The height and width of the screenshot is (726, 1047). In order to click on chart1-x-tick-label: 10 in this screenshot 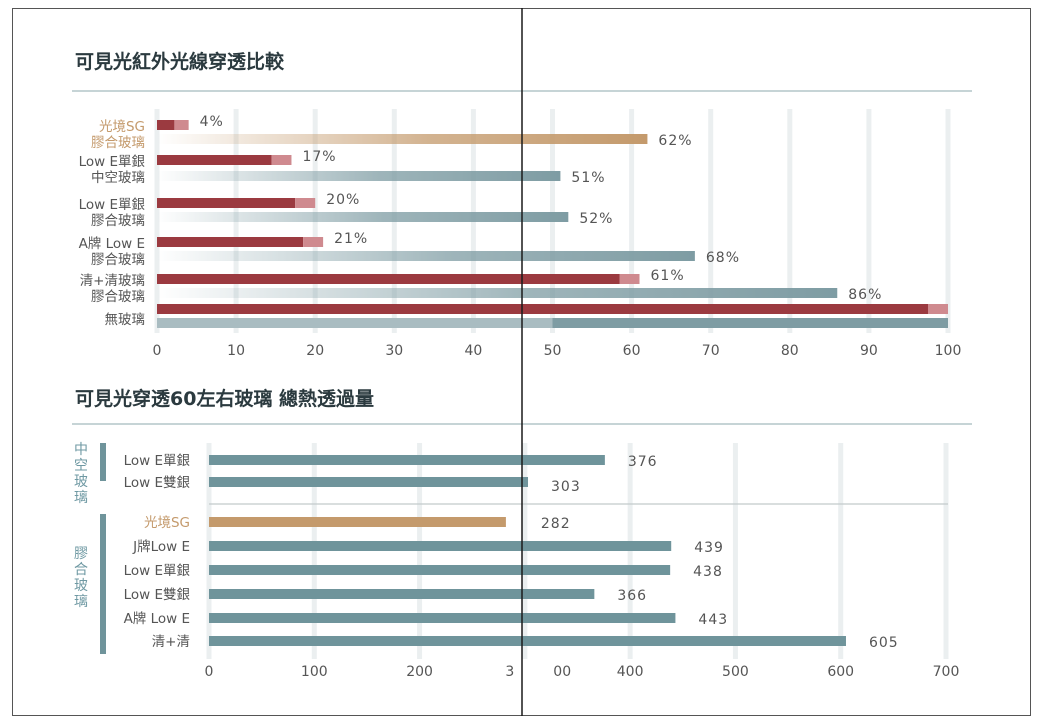, I will do `click(236, 351)`.